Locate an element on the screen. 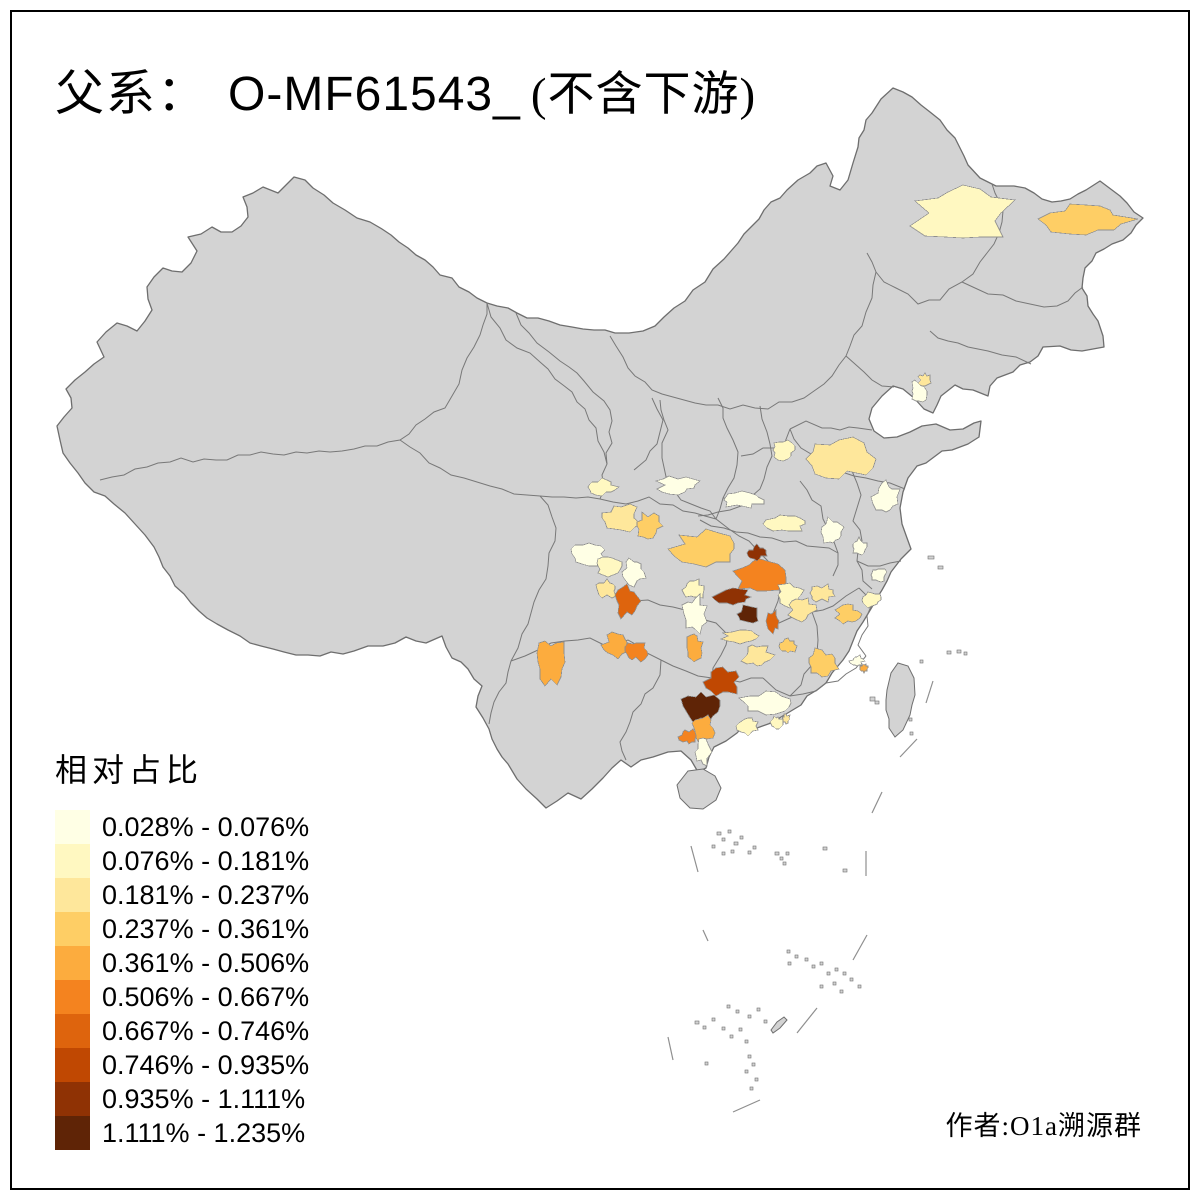 This screenshot has height=1200, width=1200. legend-row-10: 1.111% - 1.235% is located at coordinates (182, 1133).